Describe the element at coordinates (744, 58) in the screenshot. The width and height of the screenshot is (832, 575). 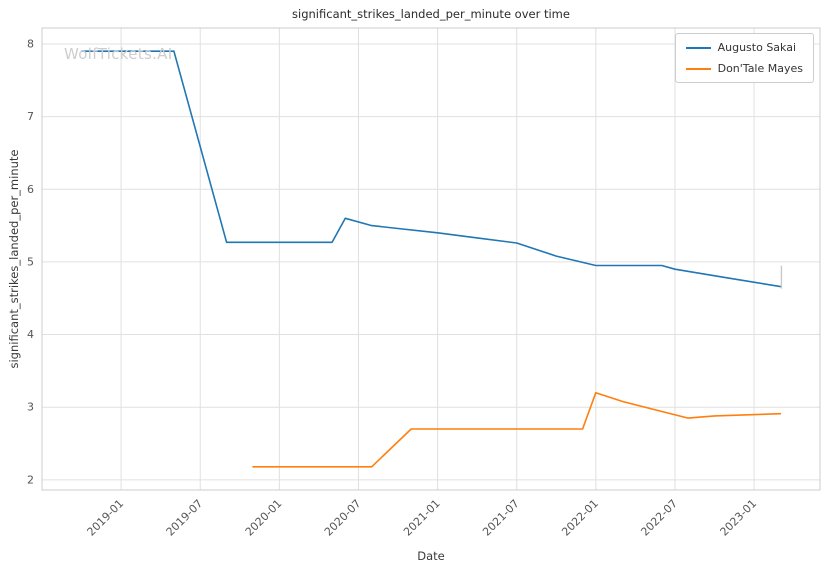
I see `legend: Augusto Sakai Don'Tale Mayes` at that location.